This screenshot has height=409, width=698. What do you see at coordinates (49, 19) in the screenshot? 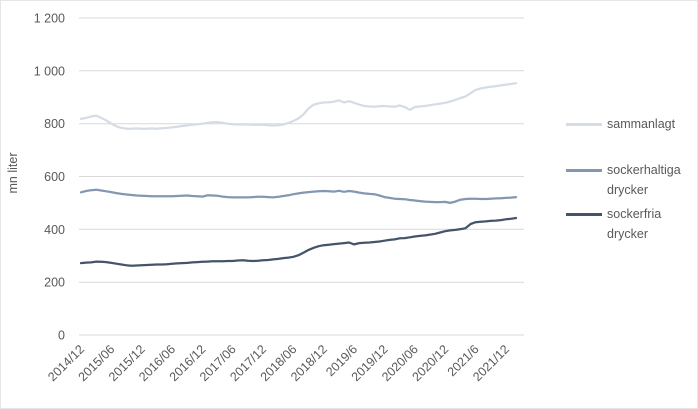
I see `y-tick-label: 1 200` at bounding box center [49, 19].